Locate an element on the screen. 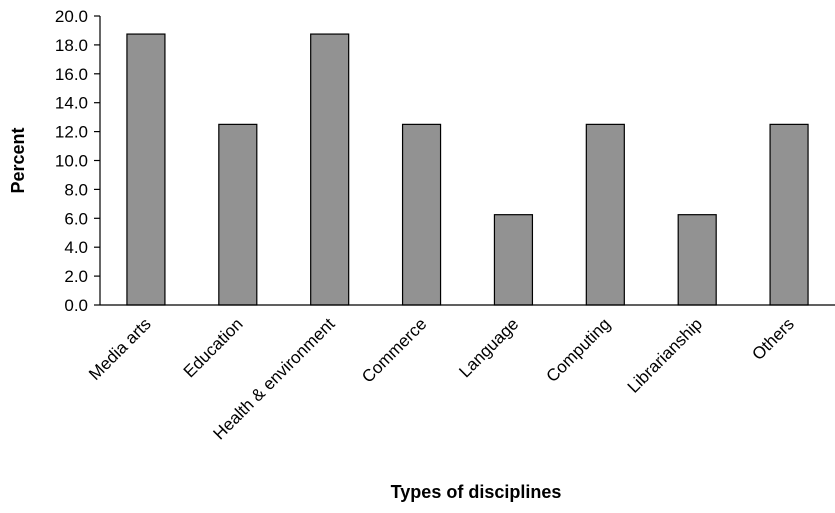  x-category-label: Education is located at coordinates (213, 347).